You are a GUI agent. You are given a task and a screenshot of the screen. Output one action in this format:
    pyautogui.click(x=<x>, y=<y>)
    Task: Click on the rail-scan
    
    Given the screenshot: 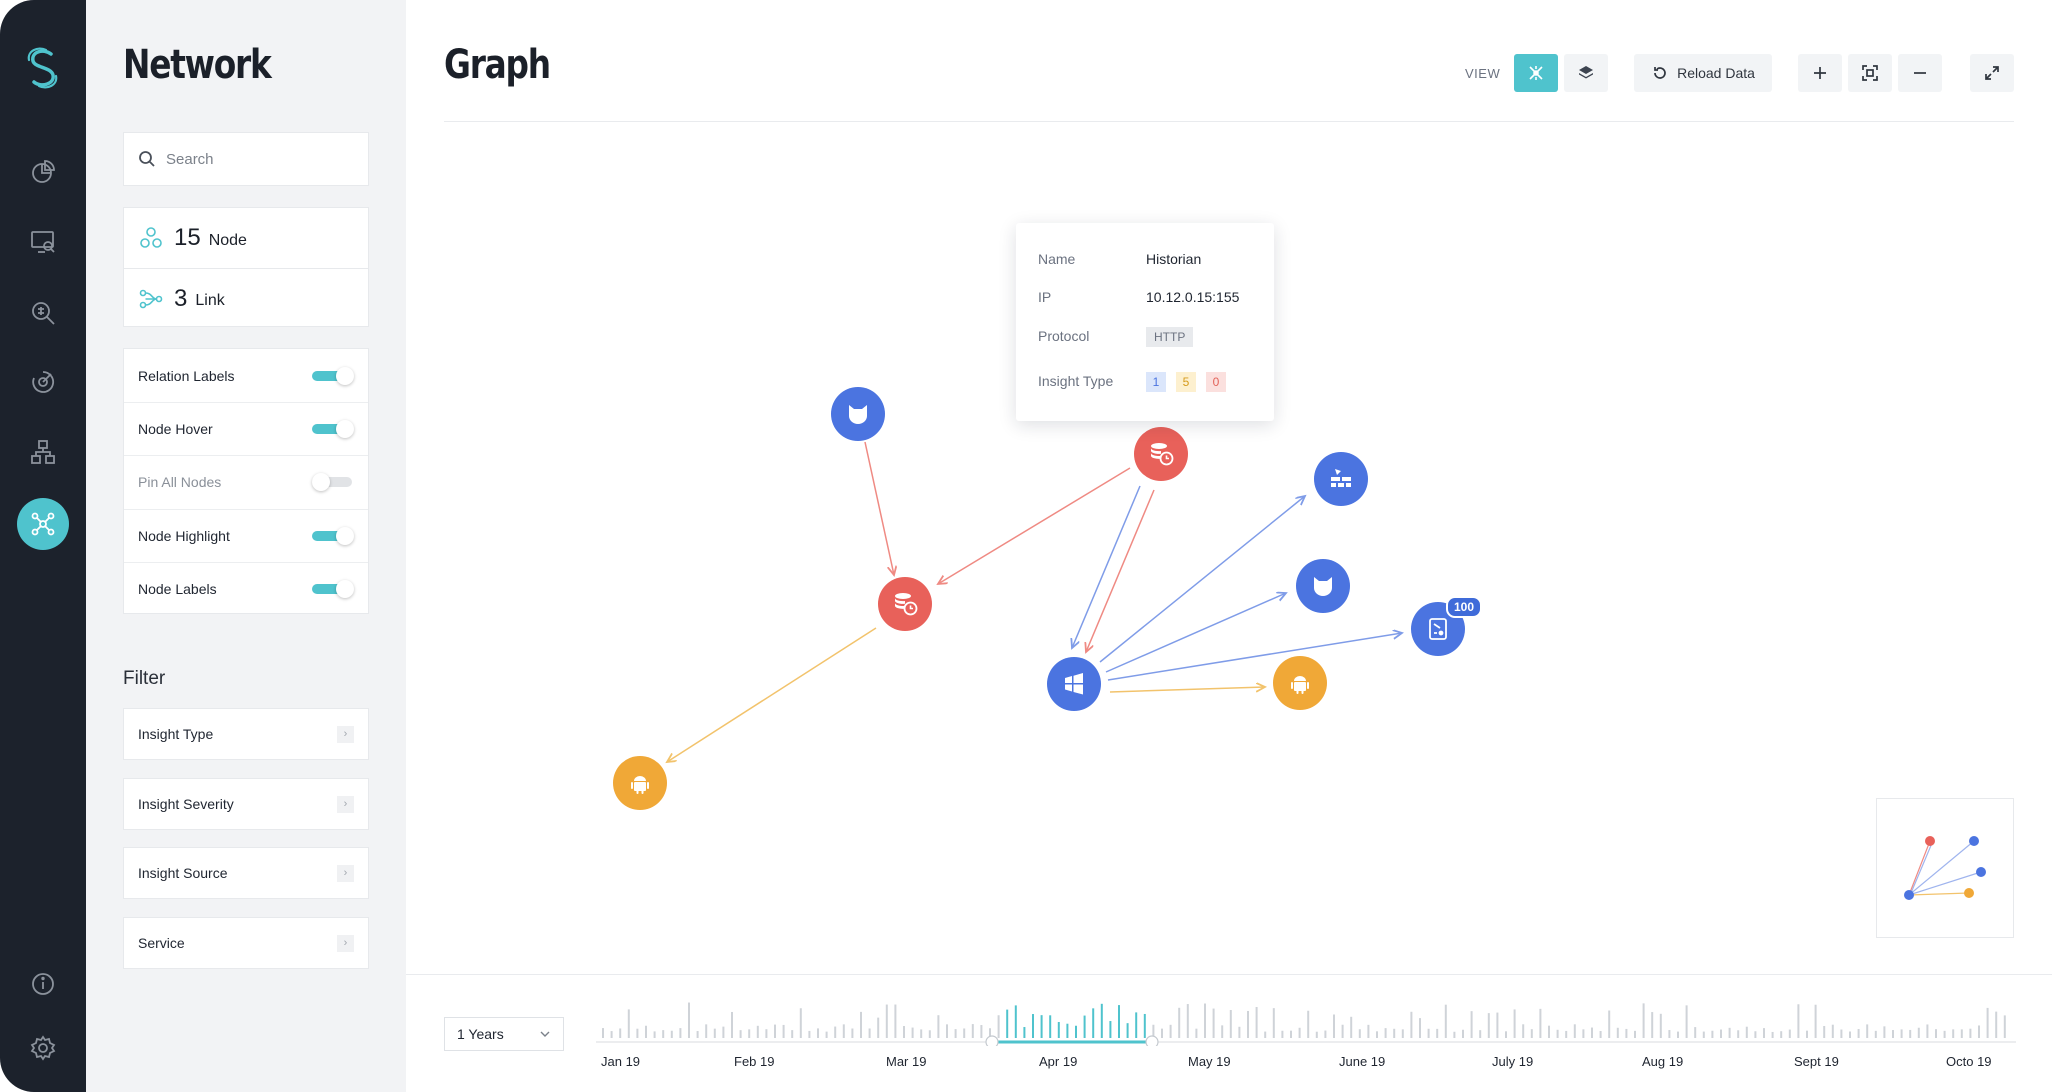 What is the action you would take?
    pyautogui.click(x=43, y=382)
    